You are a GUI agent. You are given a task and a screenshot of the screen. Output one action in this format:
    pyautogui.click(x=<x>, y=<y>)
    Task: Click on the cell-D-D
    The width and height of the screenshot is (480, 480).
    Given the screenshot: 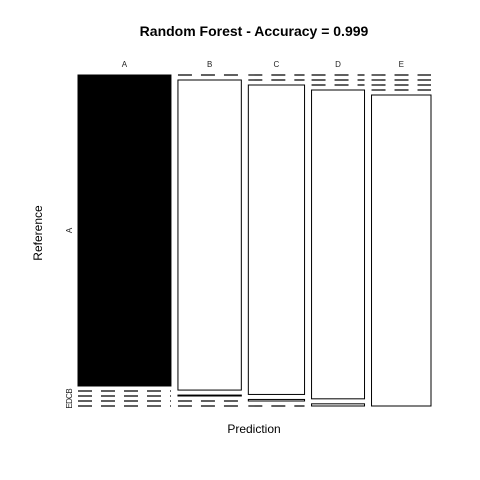 What is the action you would take?
    pyautogui.click(x=338, y=244)
    